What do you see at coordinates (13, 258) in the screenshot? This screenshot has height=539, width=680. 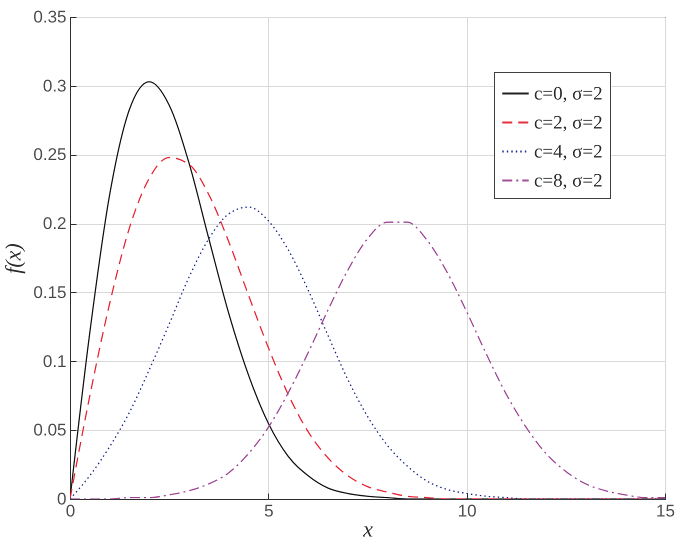 I see `y-axis-title: f(x)` at bounding box center [13, 258].